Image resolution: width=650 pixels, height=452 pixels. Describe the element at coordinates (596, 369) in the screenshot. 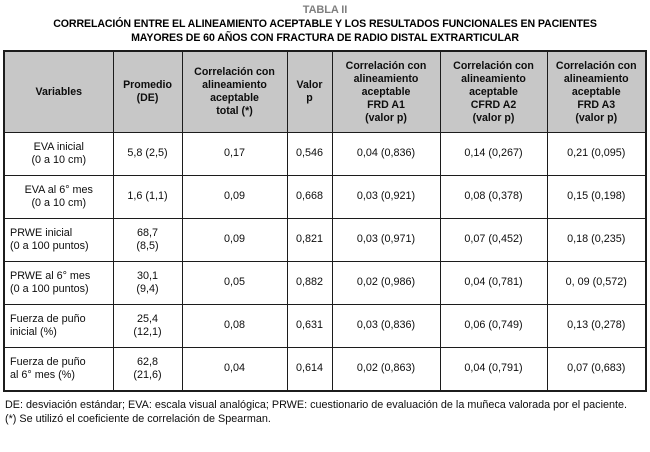

I see `value-cell: 0,07 (0,683)` at that location.